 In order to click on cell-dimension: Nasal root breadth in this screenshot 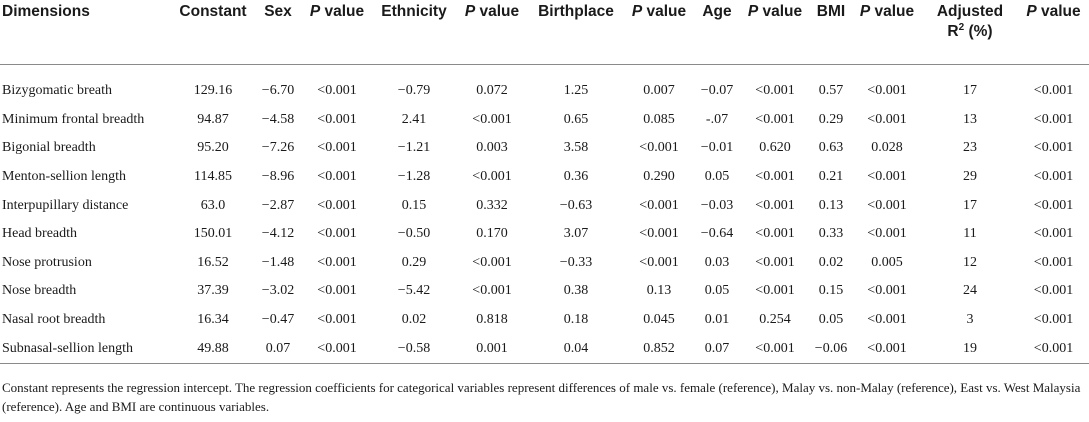, I will do `click(54, 320)`.